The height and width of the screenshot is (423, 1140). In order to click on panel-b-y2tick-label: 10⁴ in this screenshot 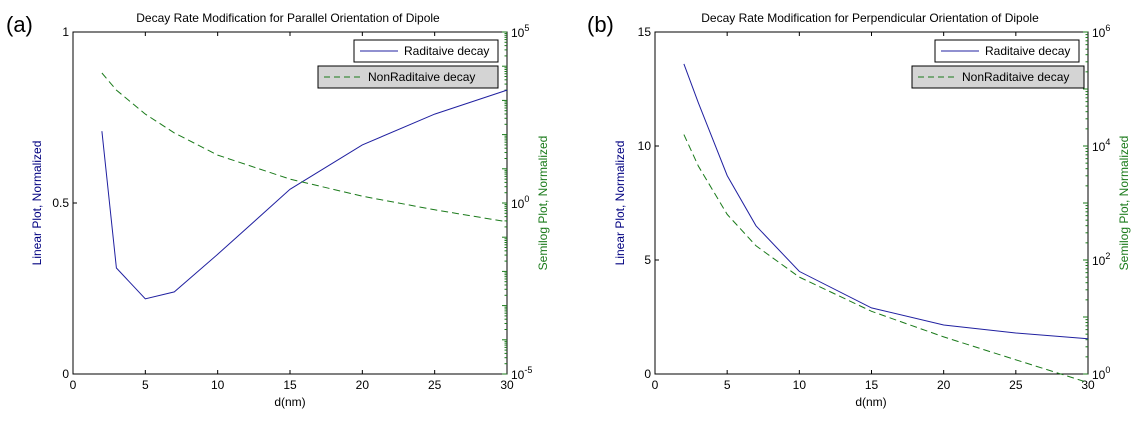, I will do `click(1101, 145)`.